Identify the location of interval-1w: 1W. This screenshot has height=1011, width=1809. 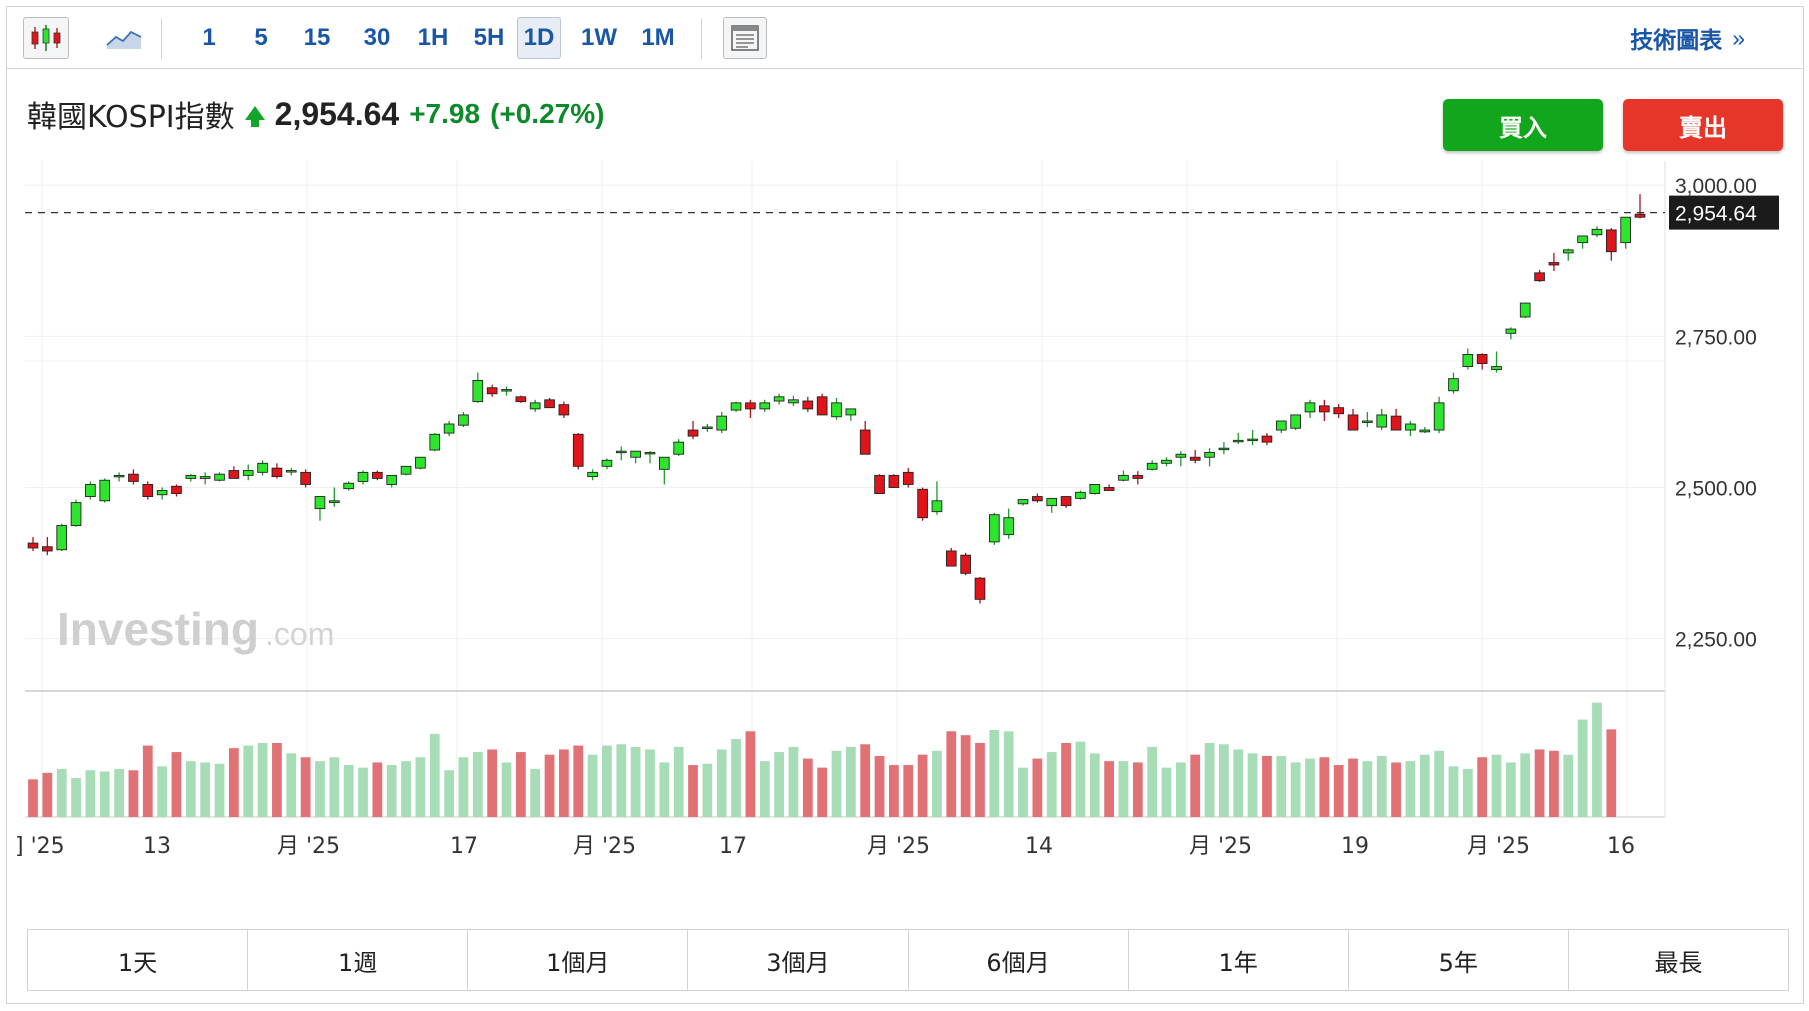
(599, 37).